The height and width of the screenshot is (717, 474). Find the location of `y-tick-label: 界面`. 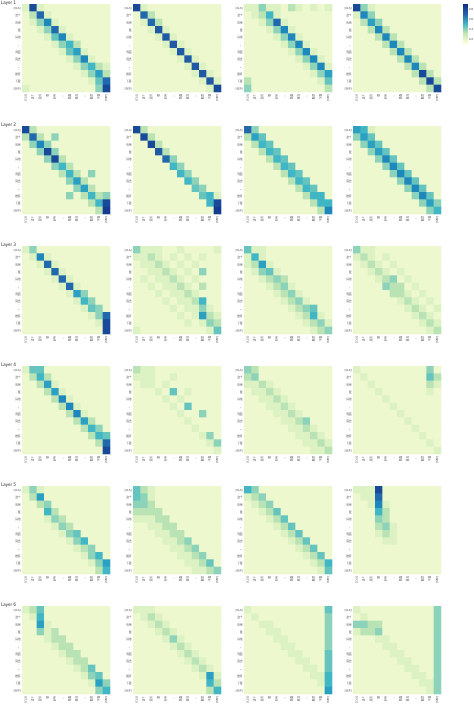

y-tick-label: 界面 is located at coordinates (349, 174).